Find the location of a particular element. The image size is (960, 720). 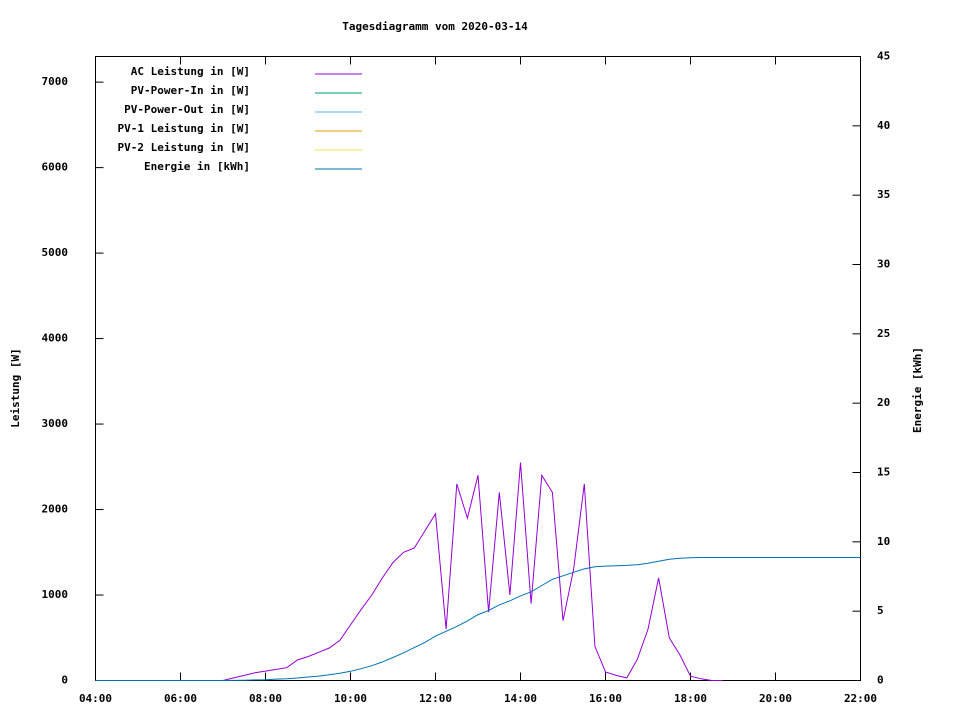

x-tick-label: 22:00 is located at coordinates (860, 698).